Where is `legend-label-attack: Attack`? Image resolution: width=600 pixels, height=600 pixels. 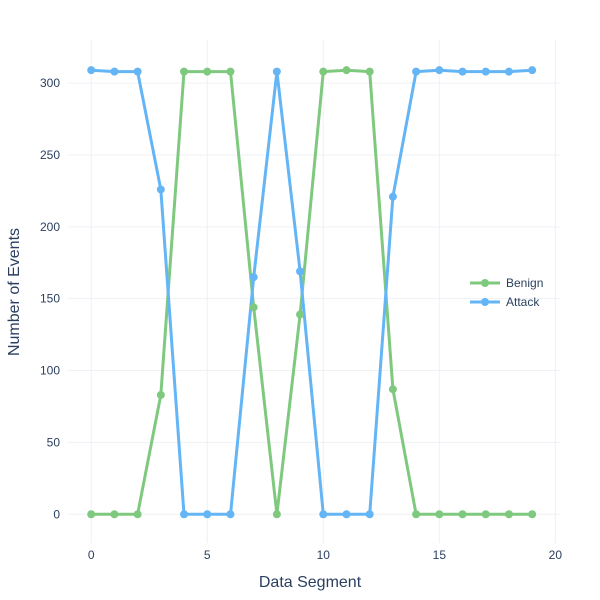
legend-label-attack: Attack is located at coordinates (523, 302).